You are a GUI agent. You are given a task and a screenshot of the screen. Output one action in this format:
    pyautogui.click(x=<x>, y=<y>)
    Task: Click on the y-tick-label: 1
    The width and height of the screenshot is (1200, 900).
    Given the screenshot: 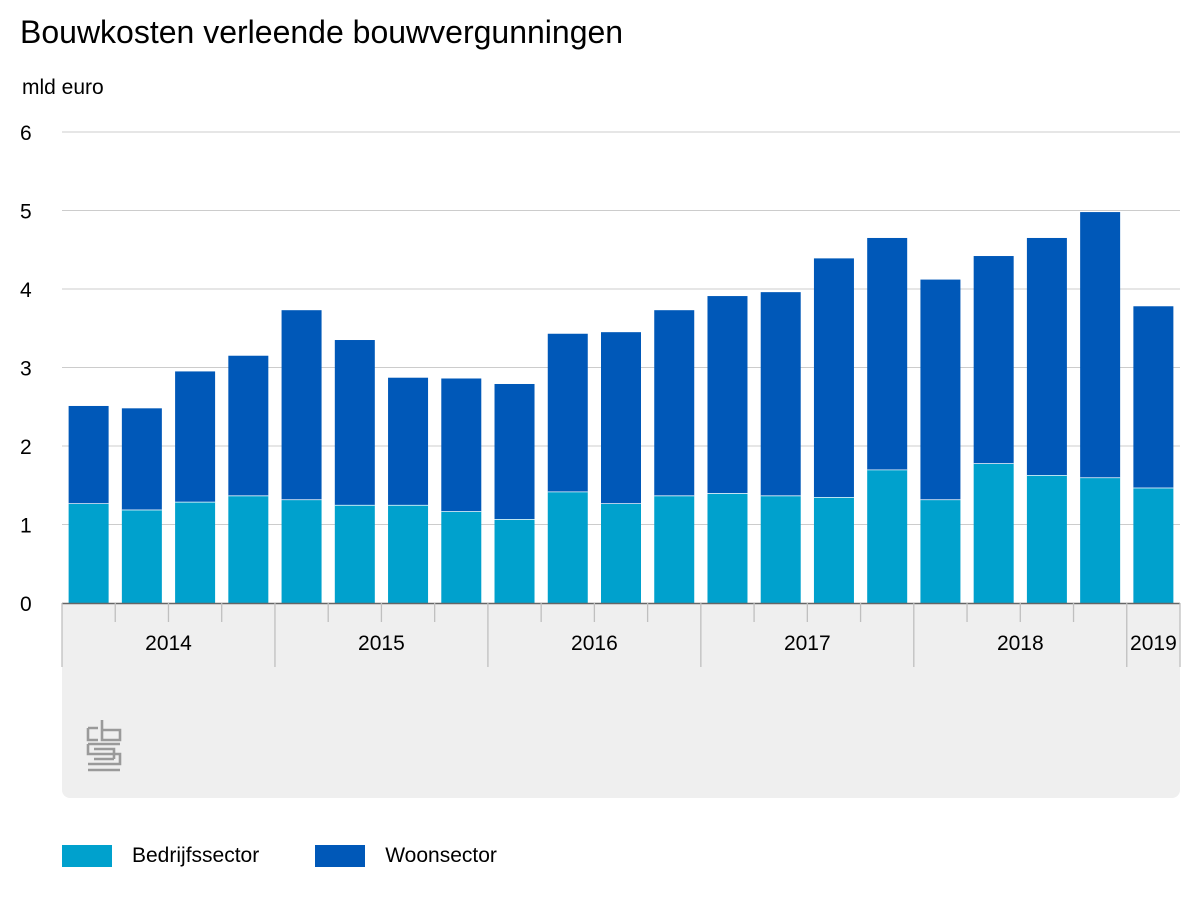 What is the action you would take?
    pyautogui.click(x=26, y=526)
    